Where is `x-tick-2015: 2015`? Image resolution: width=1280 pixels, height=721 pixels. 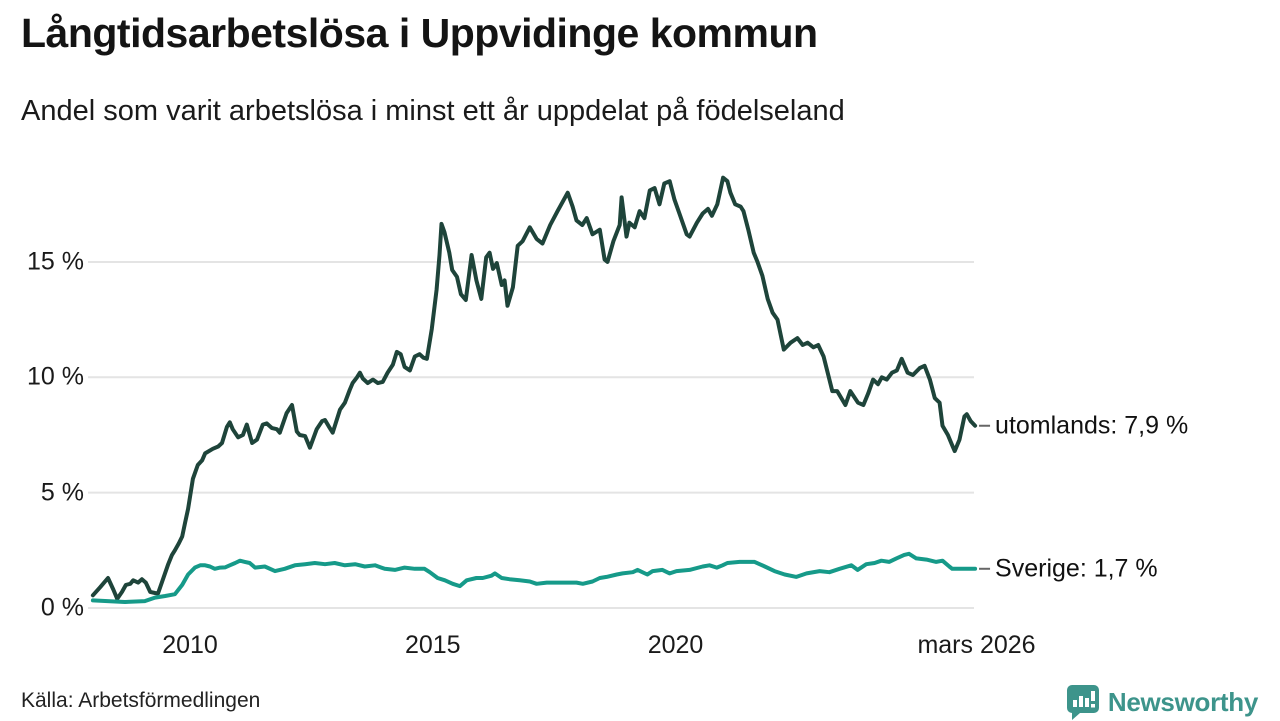 x-tick-2015: 2015 is located at coordinates (432, 645).